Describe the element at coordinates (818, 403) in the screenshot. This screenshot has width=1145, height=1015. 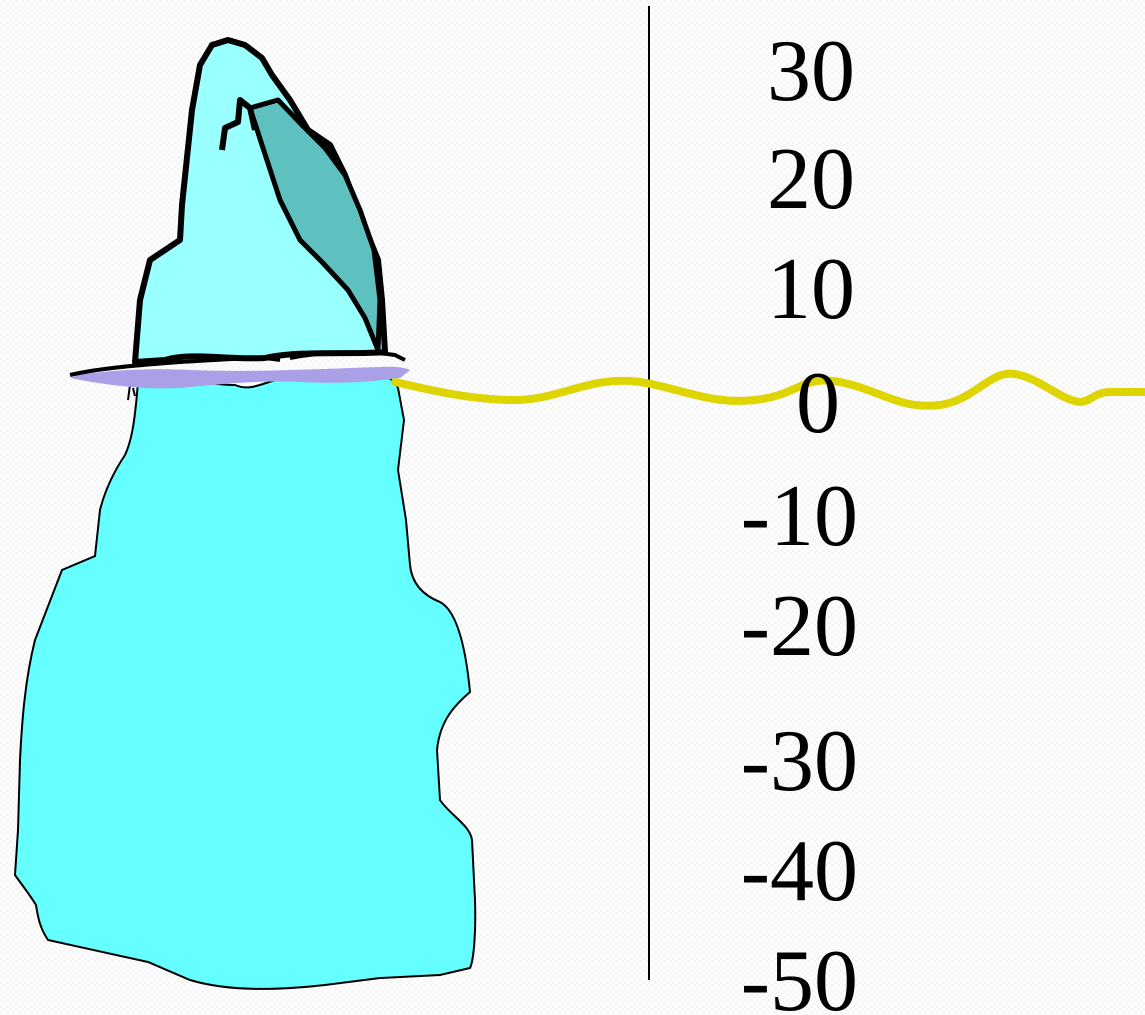
I see `tick-label: 0` at that location.